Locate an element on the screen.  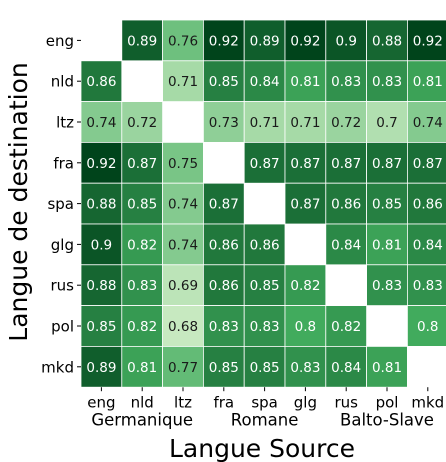
cell-value-fra-eng: 0.92 is located at coordinates (101, 164).